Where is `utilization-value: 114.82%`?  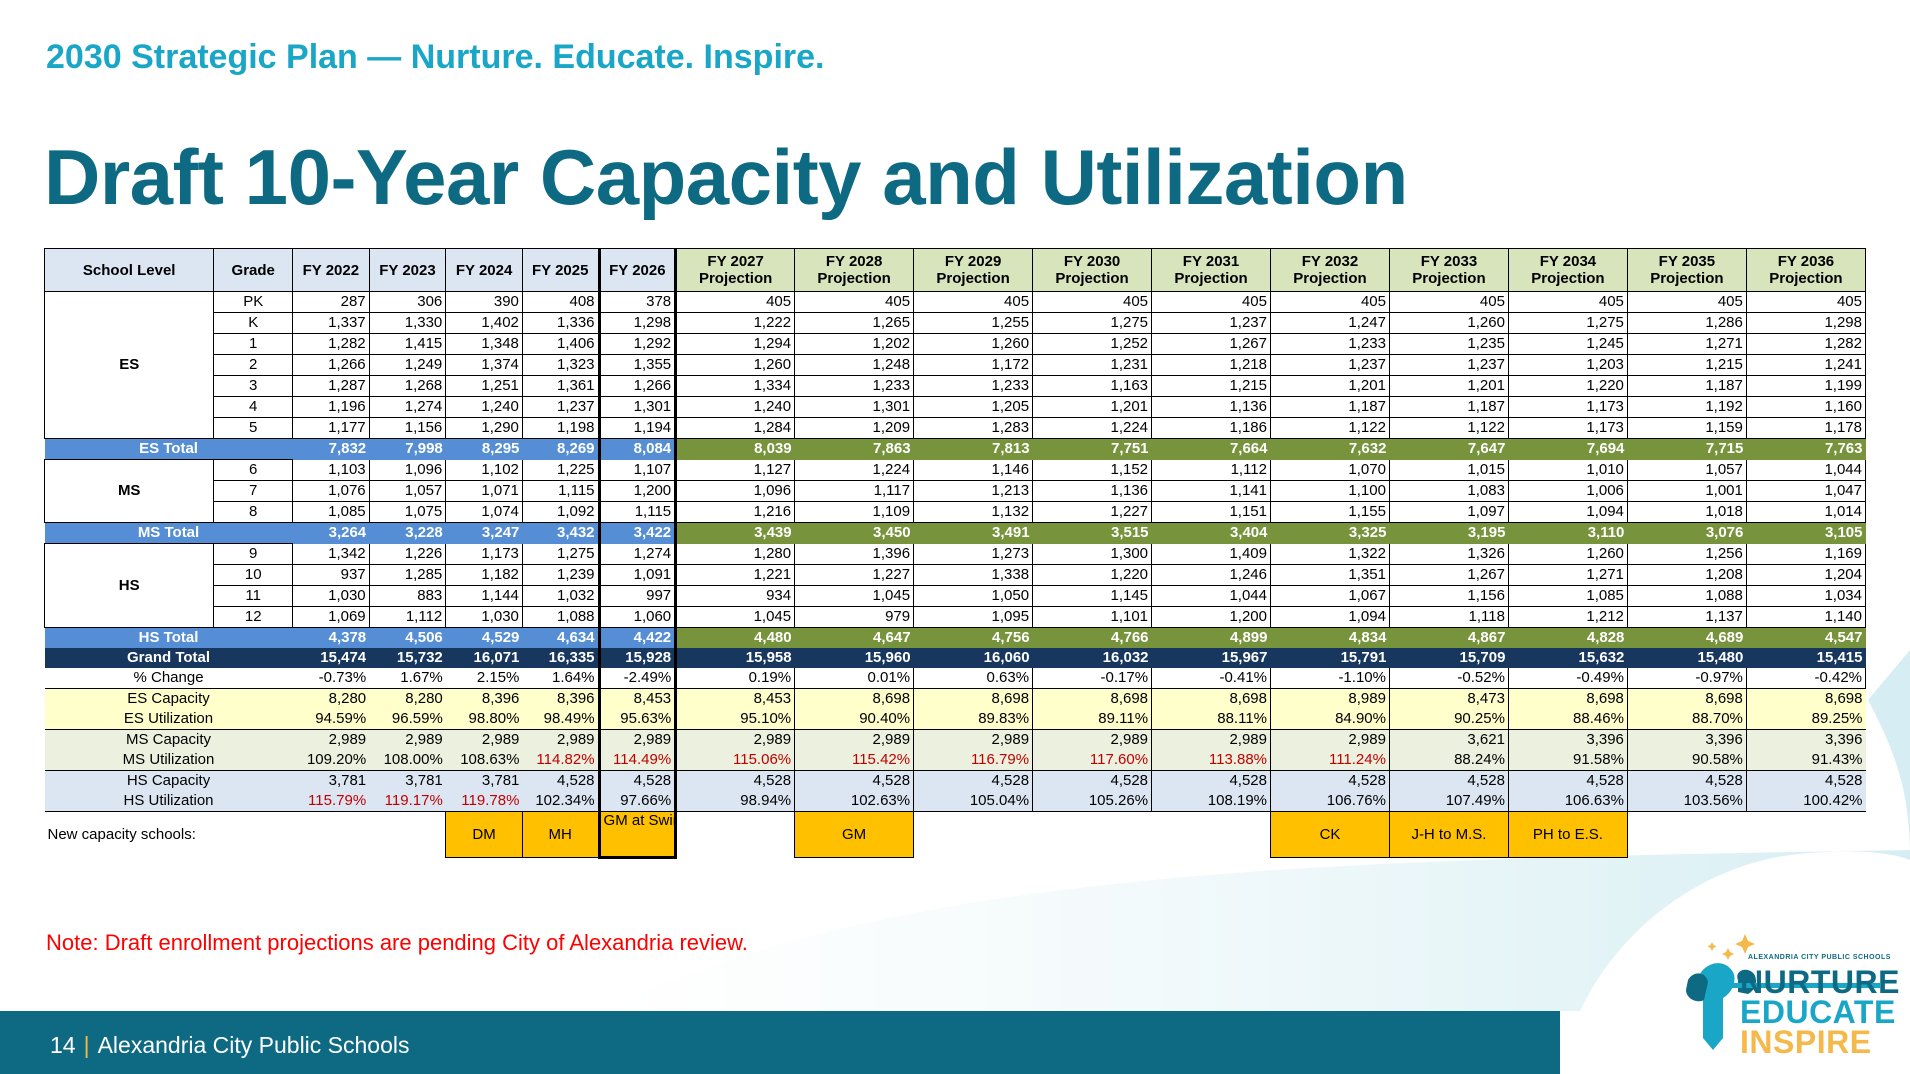
utilization-value: 114.82% is located at coordinates (561, 760).